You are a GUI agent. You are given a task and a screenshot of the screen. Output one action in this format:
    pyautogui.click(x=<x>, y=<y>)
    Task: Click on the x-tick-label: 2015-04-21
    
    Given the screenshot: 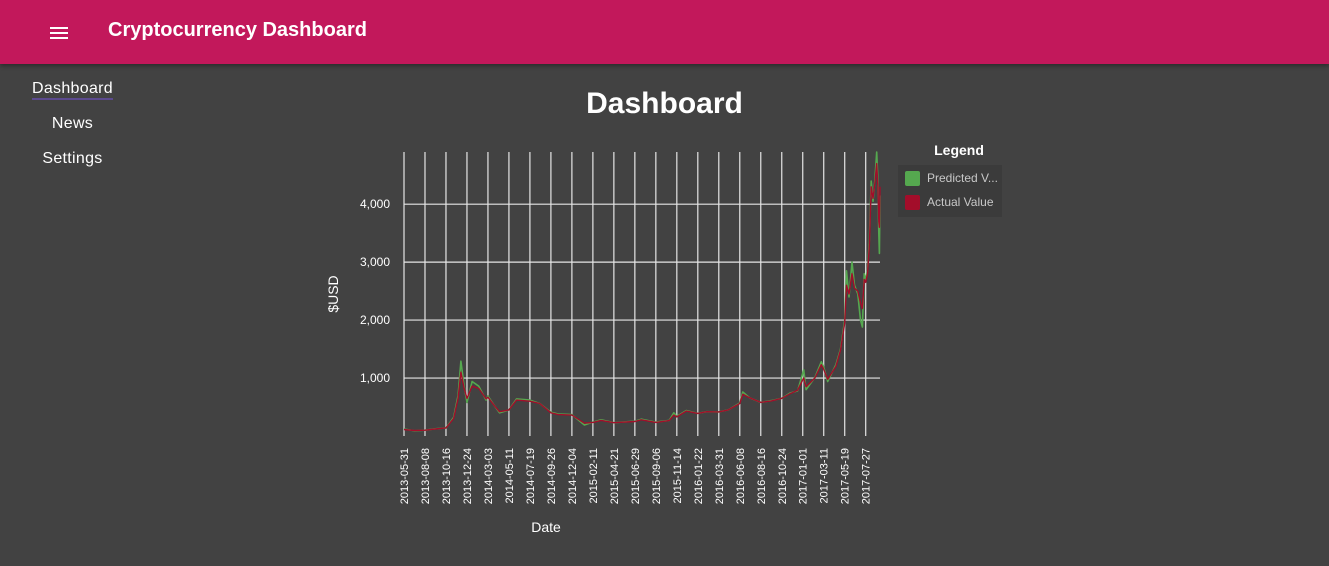 What is the action you would take?
    pyautogui.click(x=615, y=476)
    